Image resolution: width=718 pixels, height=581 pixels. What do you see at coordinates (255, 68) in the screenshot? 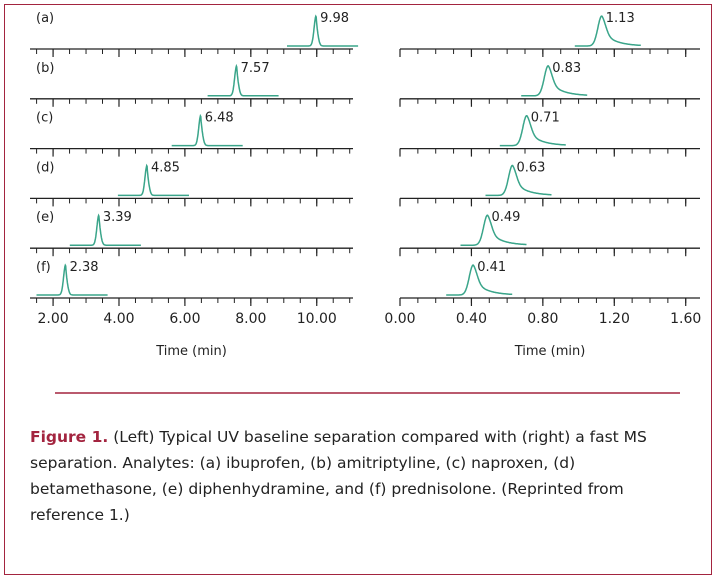
I see `peak-label: 7.57` at bounding box center [255, 68].